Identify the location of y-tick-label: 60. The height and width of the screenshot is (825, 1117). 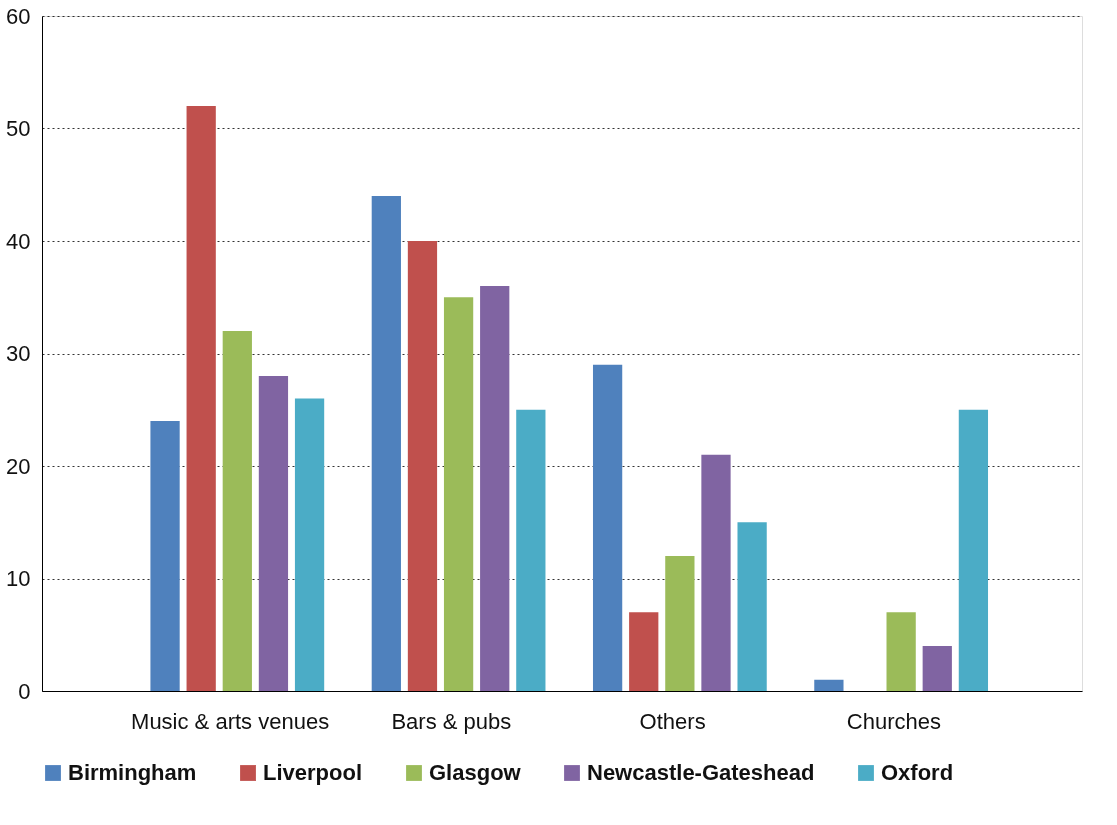
(18, 16).